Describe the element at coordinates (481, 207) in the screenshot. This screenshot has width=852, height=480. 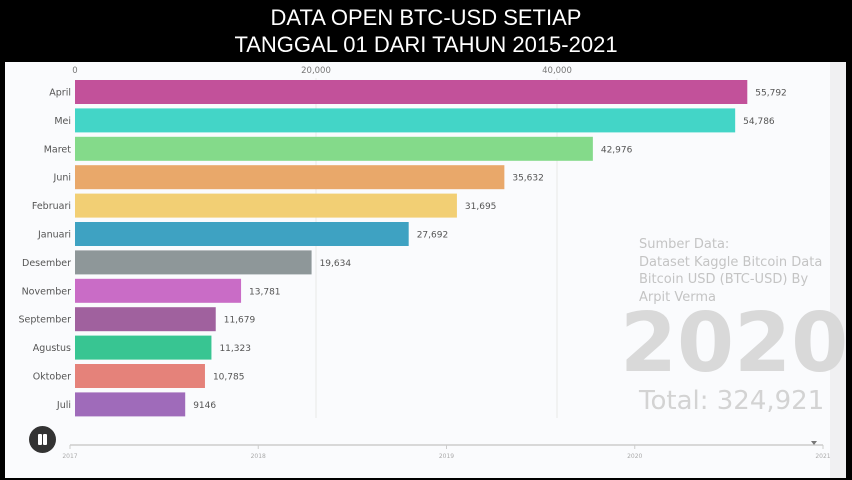
I see `value-label: 31,695` at that location.